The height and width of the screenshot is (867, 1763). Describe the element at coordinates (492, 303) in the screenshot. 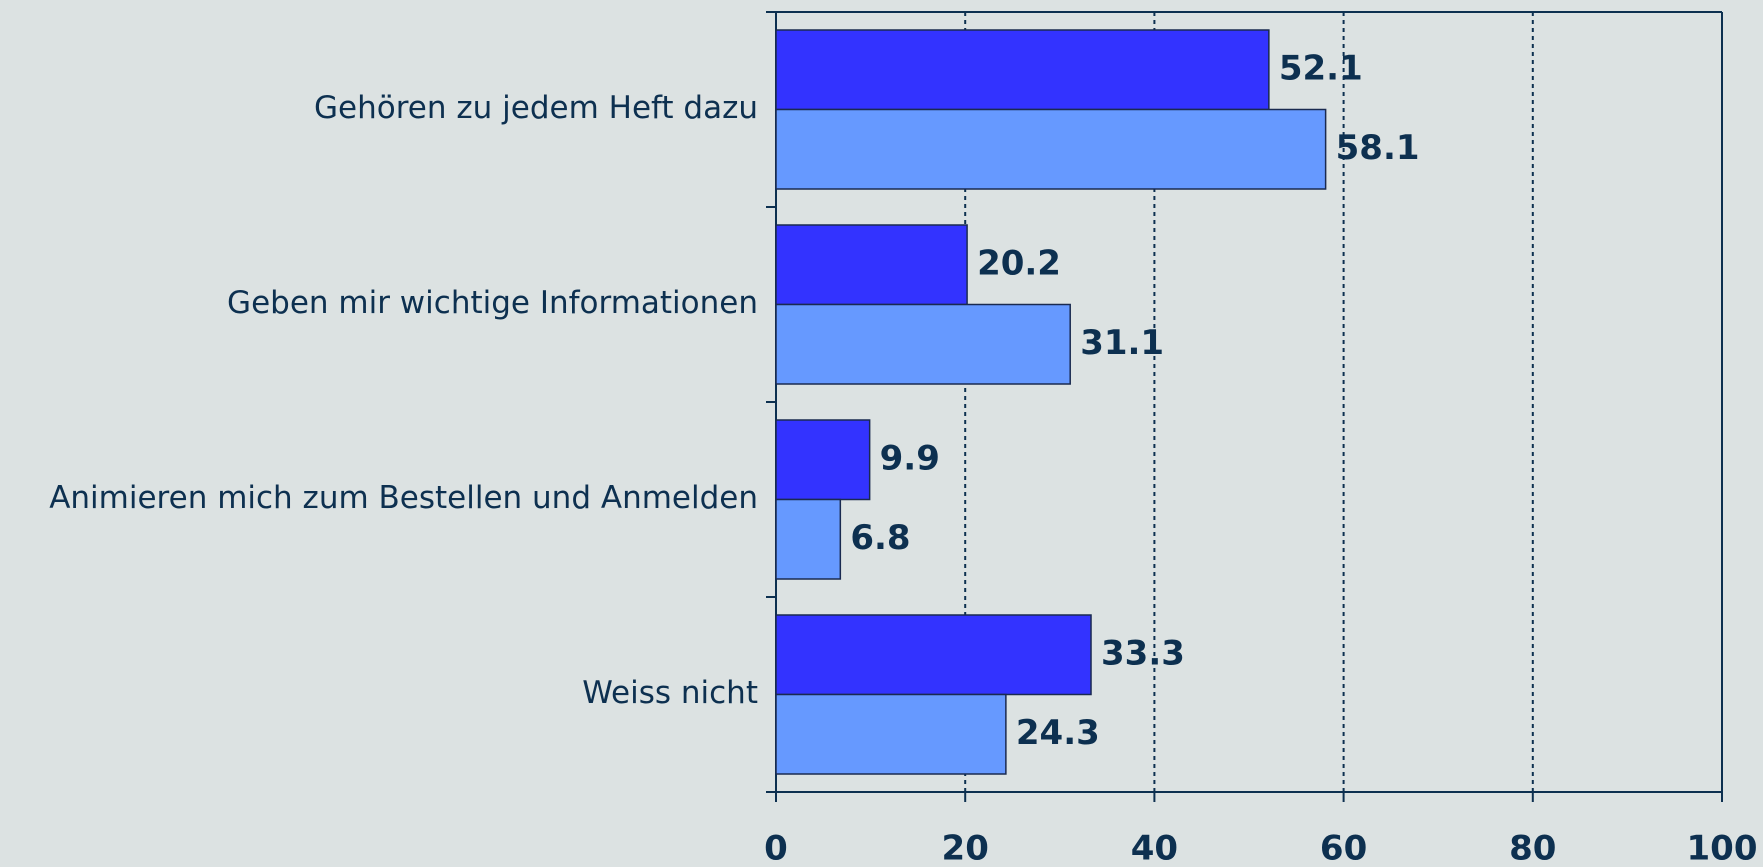

I see `category-label: Geben mir wichtige Informationen` at that location.